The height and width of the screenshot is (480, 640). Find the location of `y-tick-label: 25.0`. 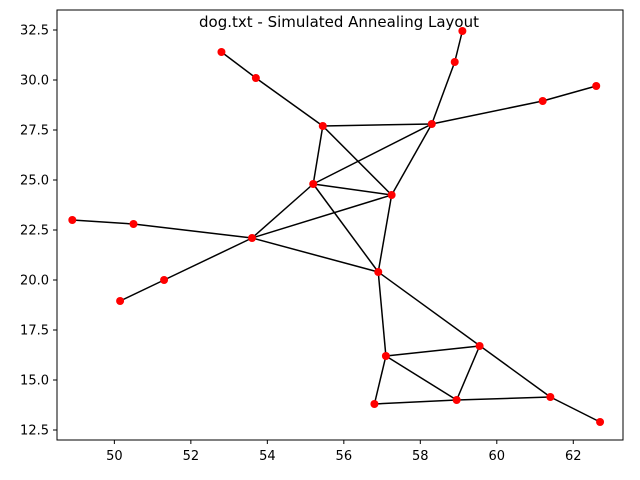

y-tick-label: 25.0 is located at coordinates (34, 181).